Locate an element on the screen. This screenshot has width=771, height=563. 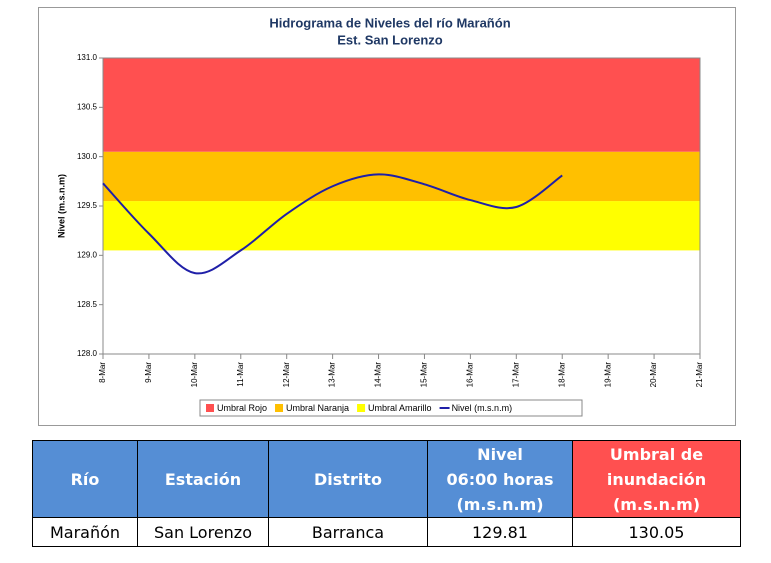
y-axis-label: Nivel (m.s.n.m) is located at coordinates (61, 206).